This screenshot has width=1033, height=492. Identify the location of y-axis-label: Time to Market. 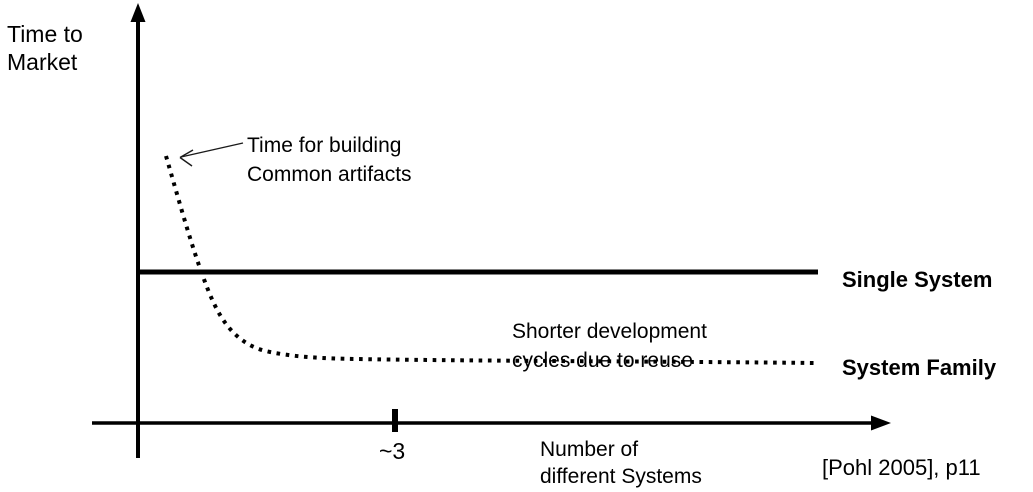
(45, 48).